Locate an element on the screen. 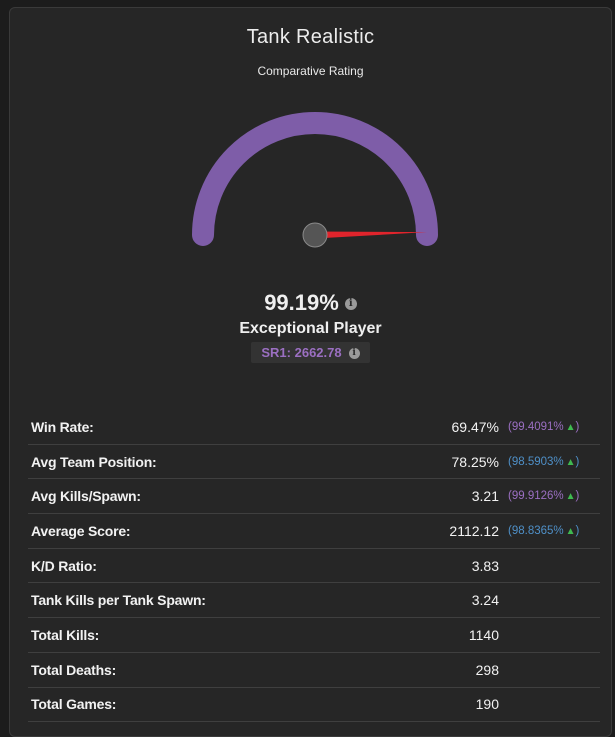 This screenshot has height=737, width=615. stat-row: Total Games: 190 is located at coordinates (314, 705).